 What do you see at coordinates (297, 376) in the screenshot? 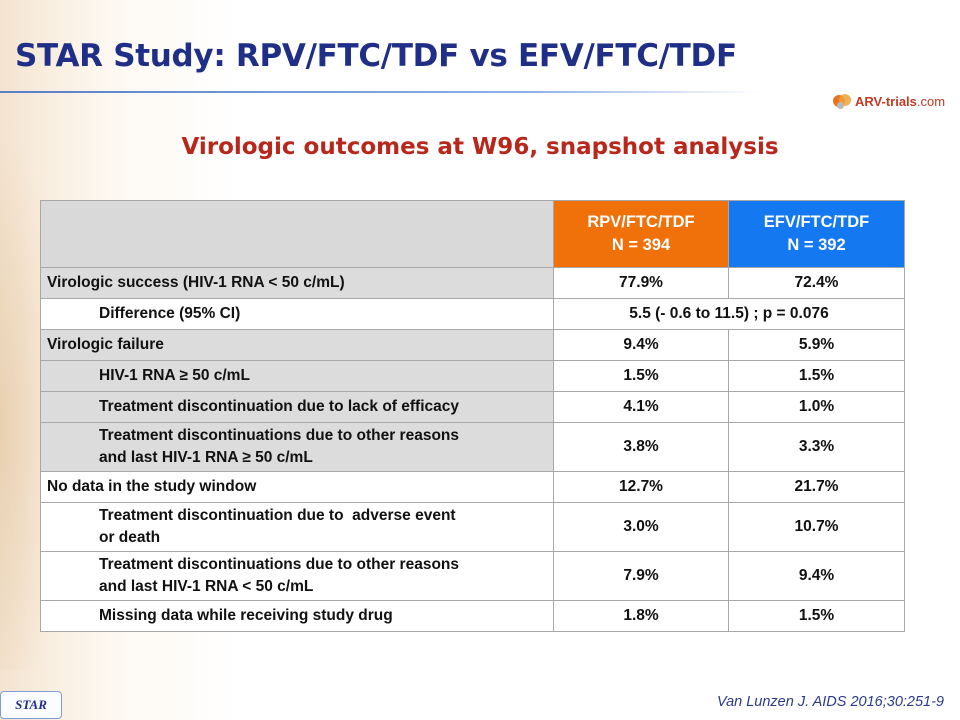
I see `row-label: HIV-1 RNA ≥ 50 c/mL` at bounding box center [297, 376].